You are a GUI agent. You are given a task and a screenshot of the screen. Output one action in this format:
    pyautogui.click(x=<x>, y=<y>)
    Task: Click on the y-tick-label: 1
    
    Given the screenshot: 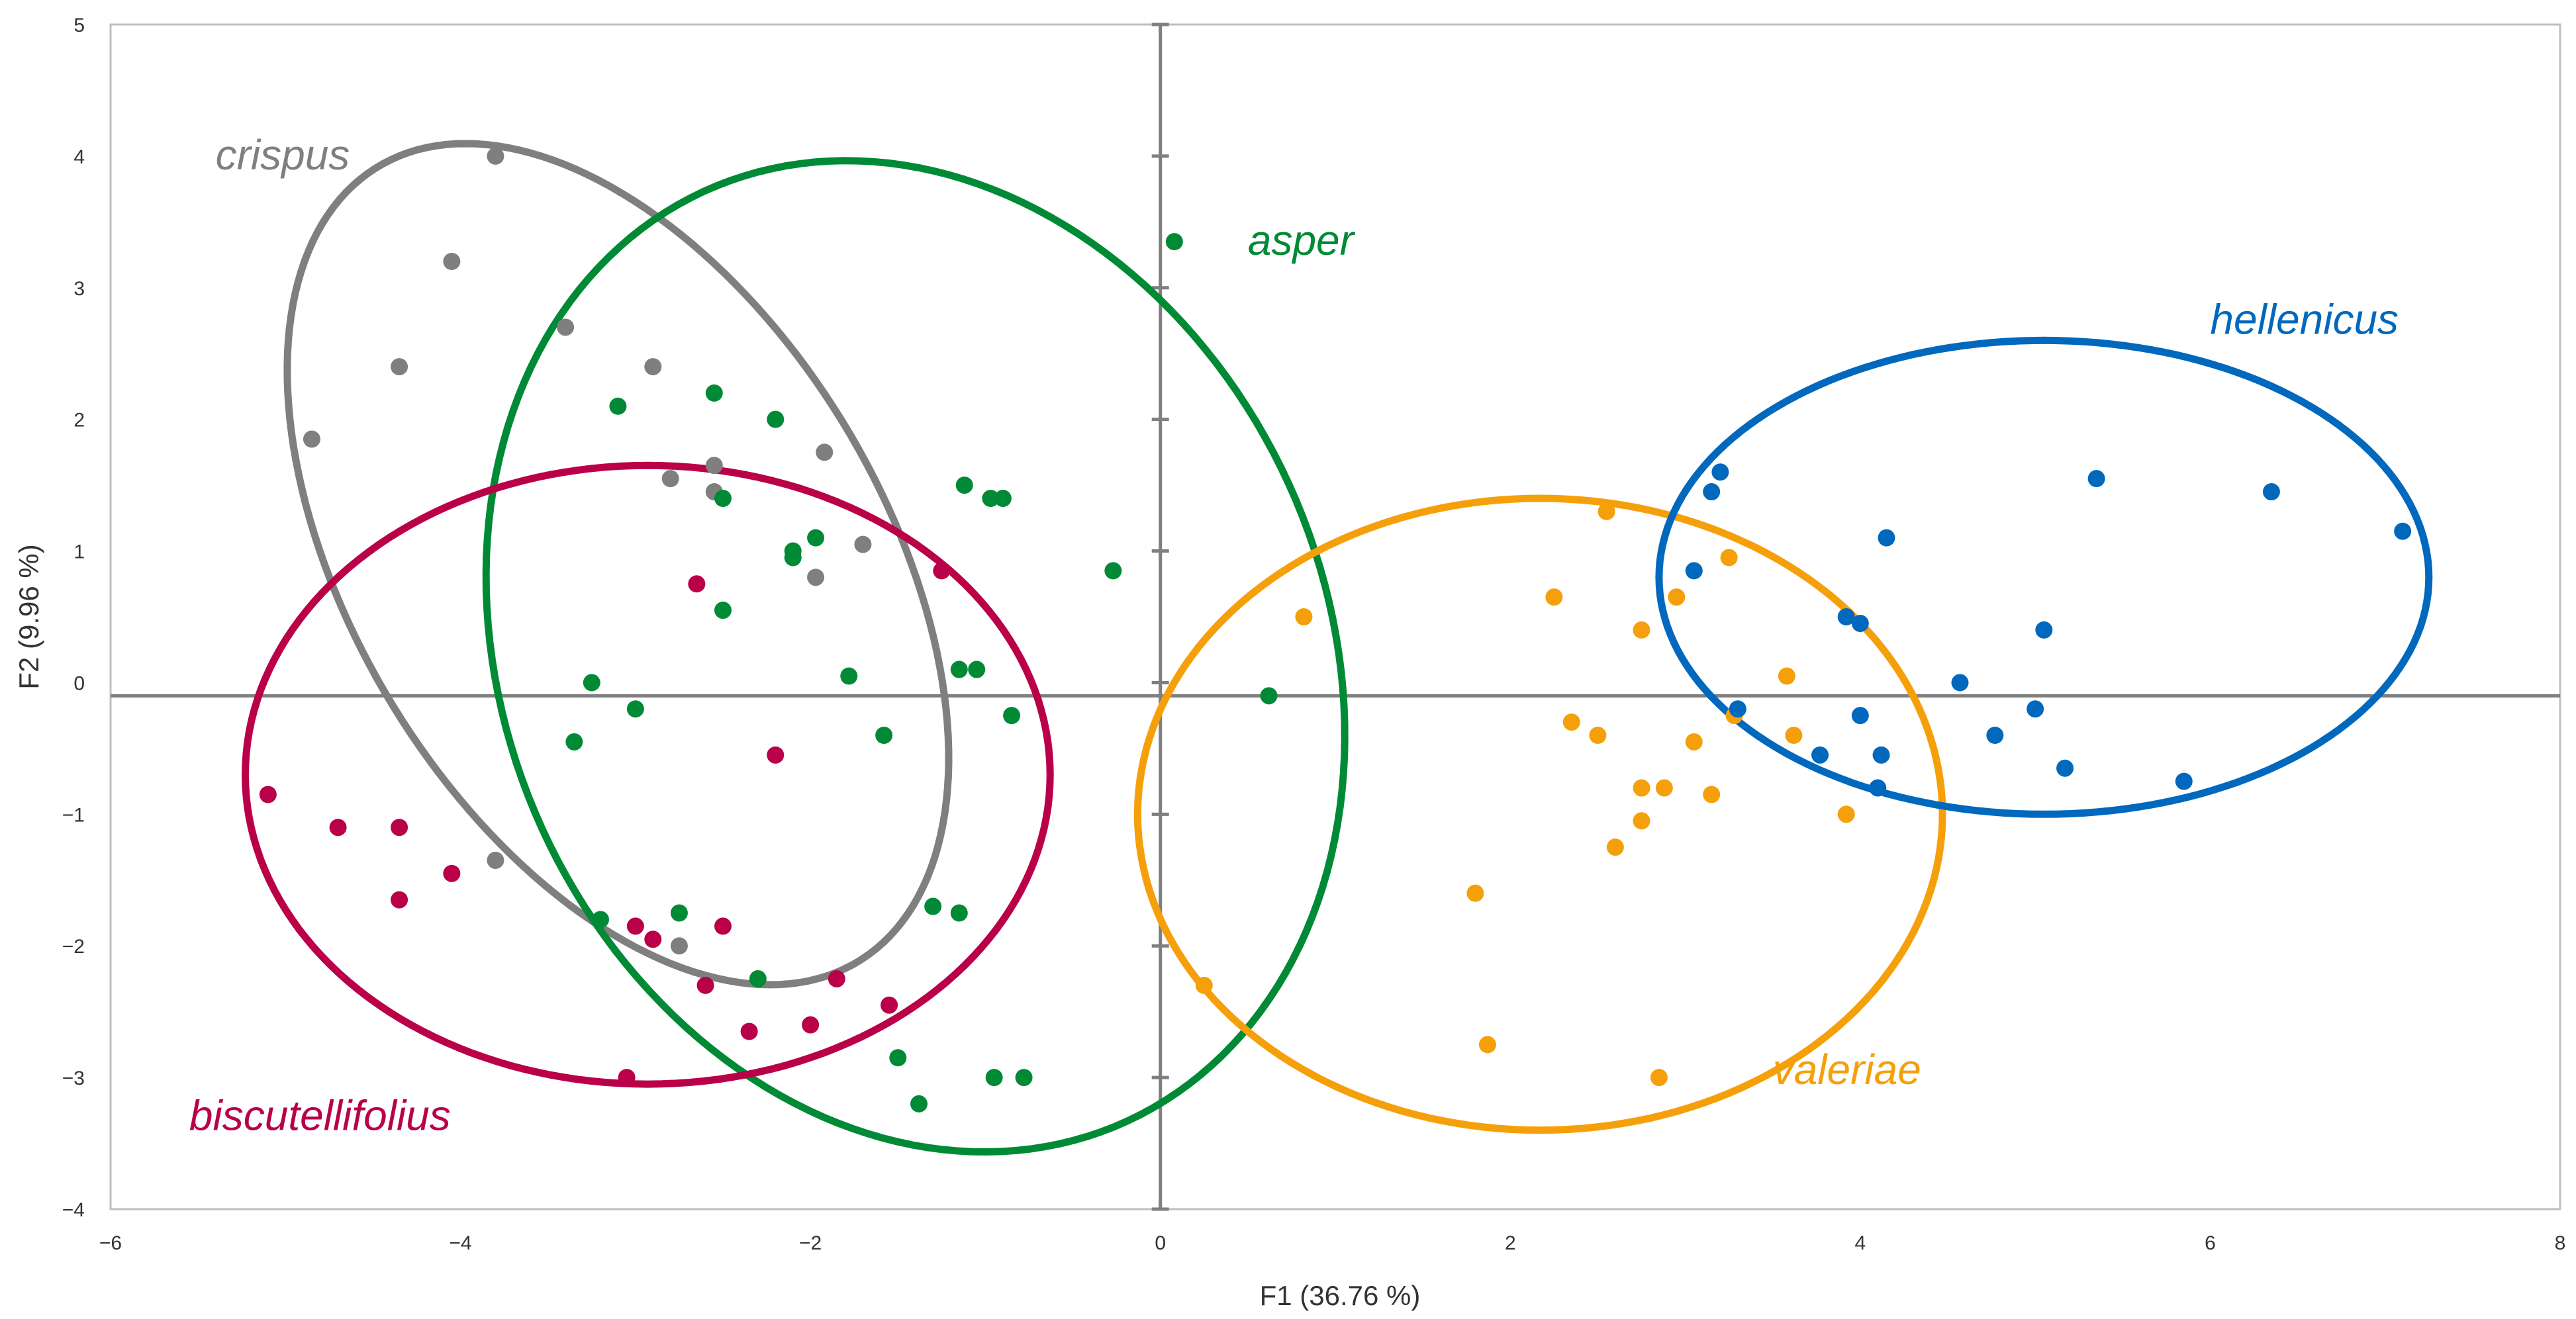 What is the action you would take?
    pyautogui.click(x=79, y=552)
    